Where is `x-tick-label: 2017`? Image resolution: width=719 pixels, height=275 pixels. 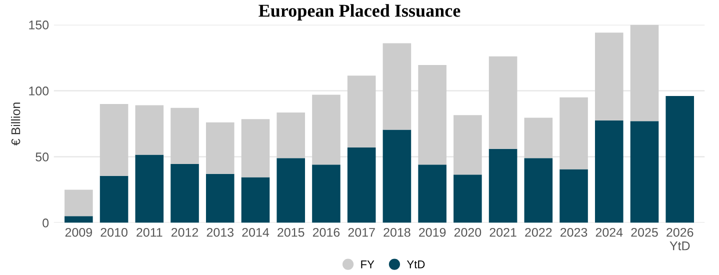
x-tick-label: 2017 is located at coordinates (361, 232).